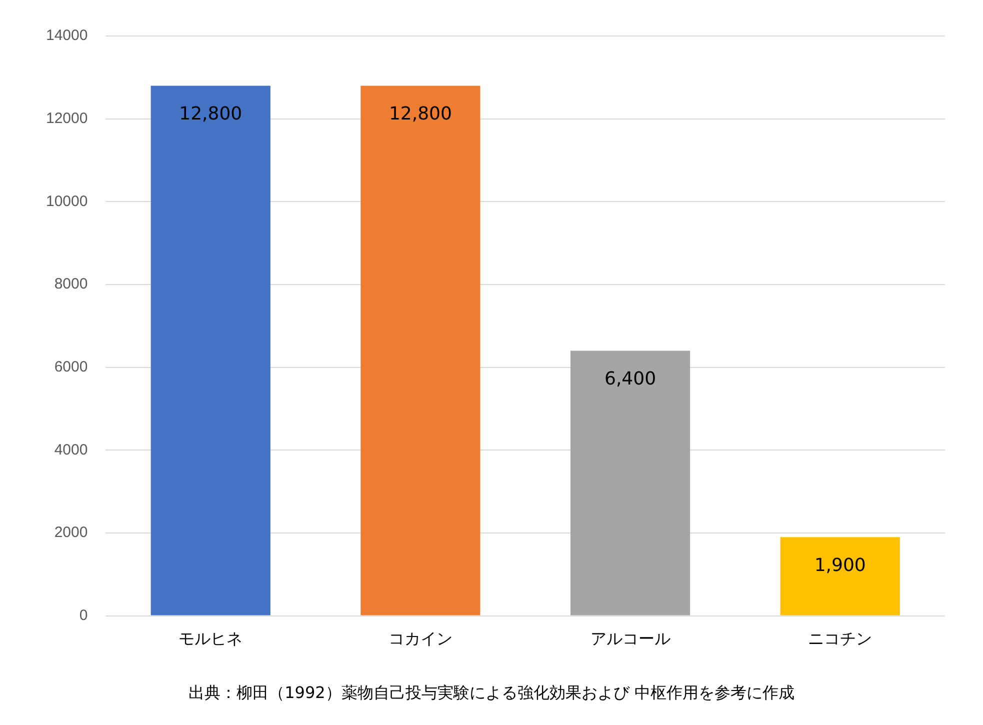 This screenshot has height=725, width=983. Describe the element at coordinates (71, 367) in the screenshot. I see `y-tick-label: 6000` at that location.